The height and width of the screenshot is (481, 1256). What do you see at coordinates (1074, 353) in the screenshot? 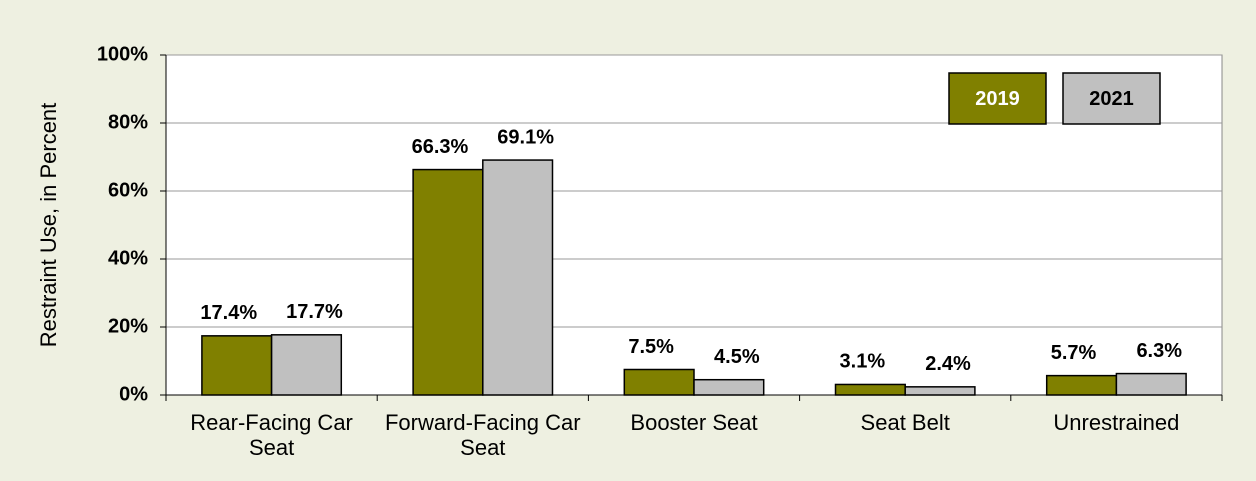
I see `data-label: 5.7%` at bounding box center [1074, 353].